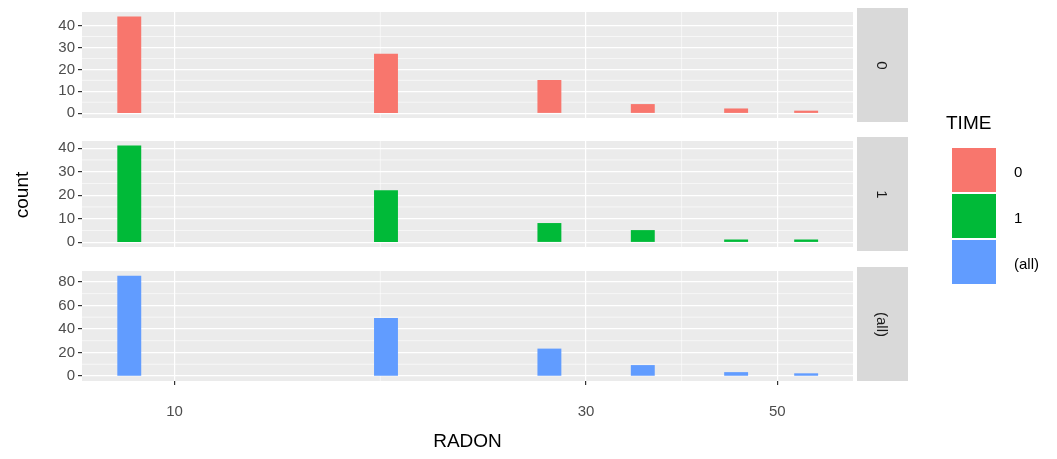 Image resolution: width=1057 pixels, height=459 pixels. I want to click on y-axis-title: count, so click(22, 194).